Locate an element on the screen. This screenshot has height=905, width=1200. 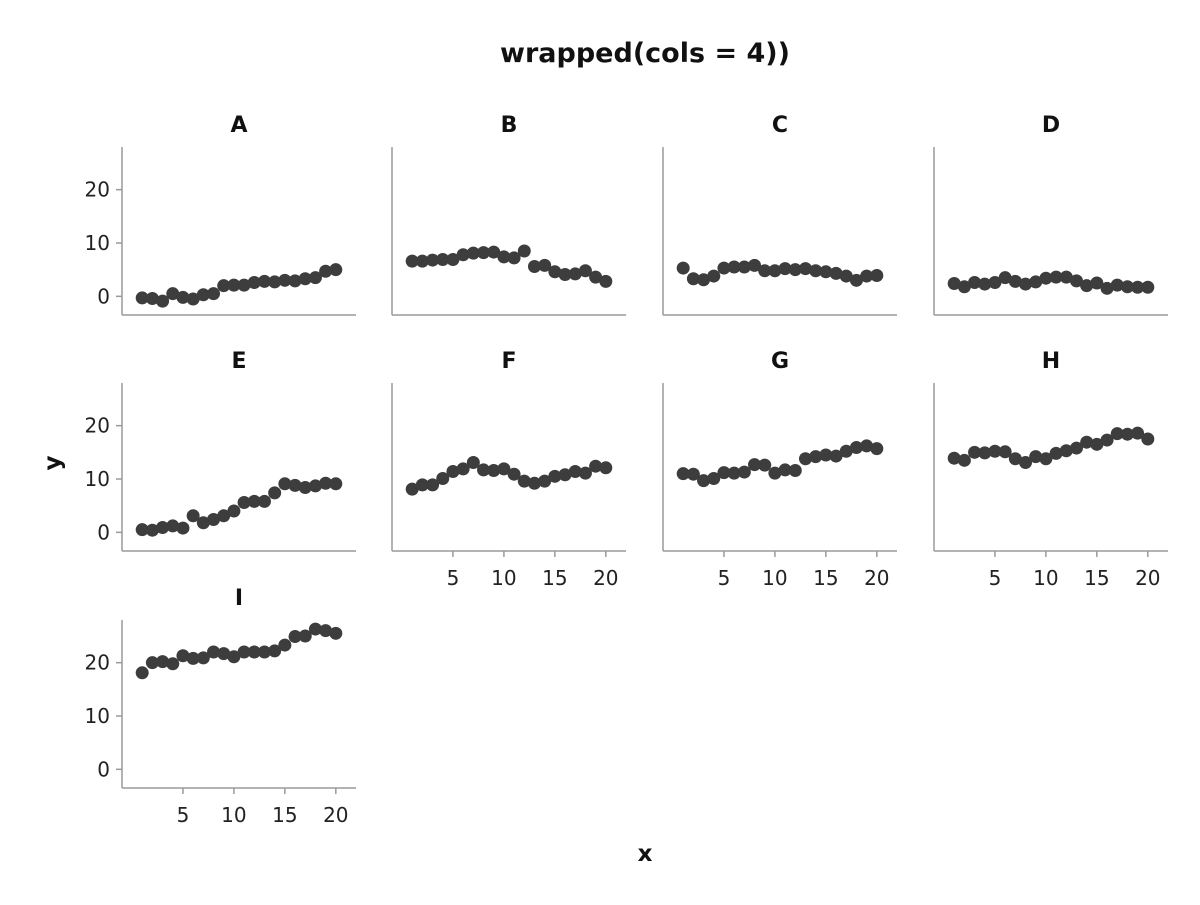
x-tick-label: 15 is located at coordinates (825, 578).